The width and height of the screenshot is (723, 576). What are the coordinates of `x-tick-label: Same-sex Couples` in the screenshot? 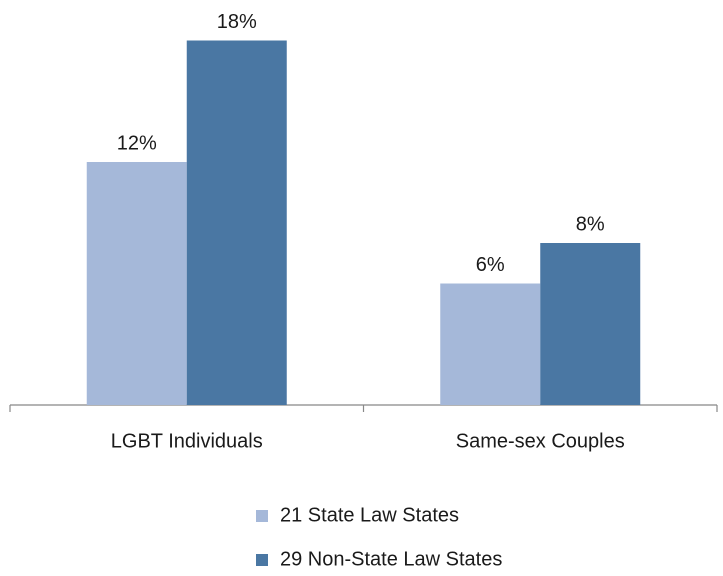 It's located at (540, 441).